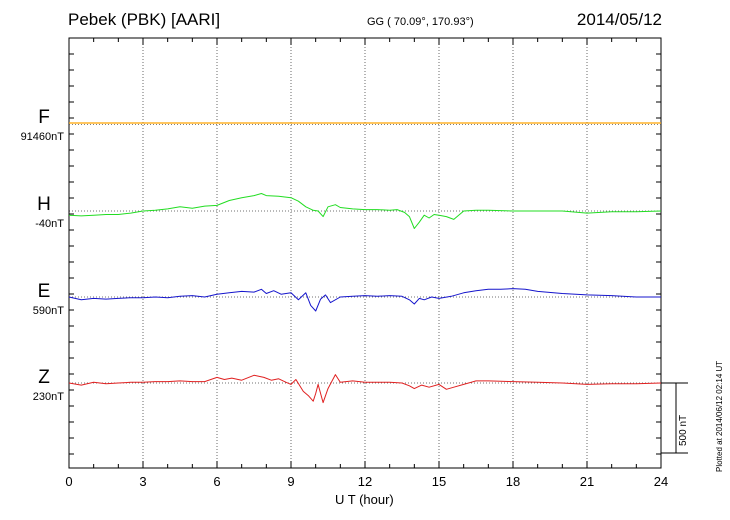 Image resolution: width=730 pixels, height=520 pixels. What do you see at coordinates (683, 430) in the screenshot?
I see `scale-bar-label: 500 nT` at bounding box center [683, 430].